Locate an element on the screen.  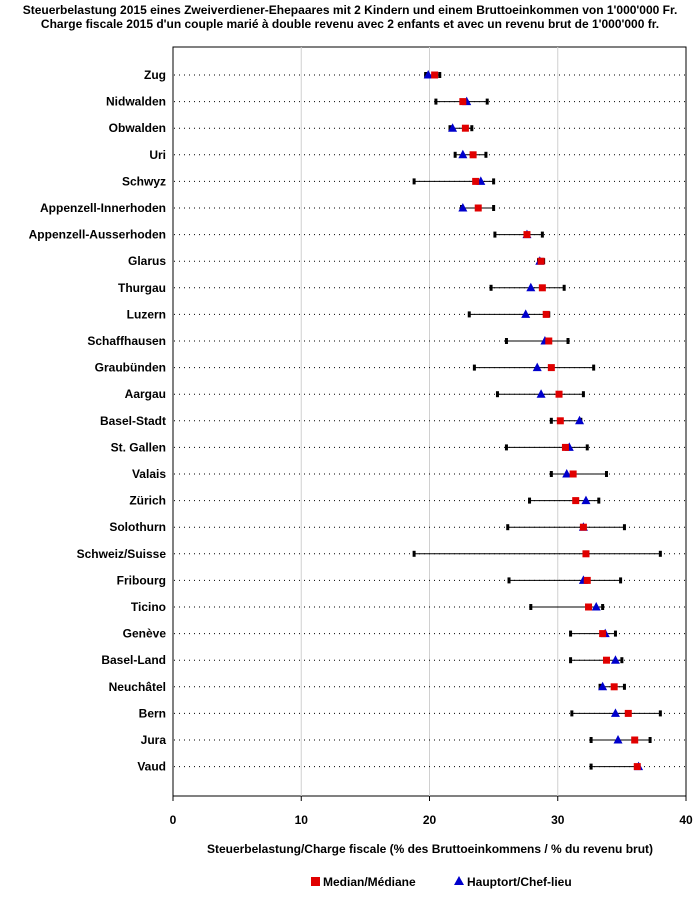
x-tick-label: 20 is located at coordinates (430, 820).